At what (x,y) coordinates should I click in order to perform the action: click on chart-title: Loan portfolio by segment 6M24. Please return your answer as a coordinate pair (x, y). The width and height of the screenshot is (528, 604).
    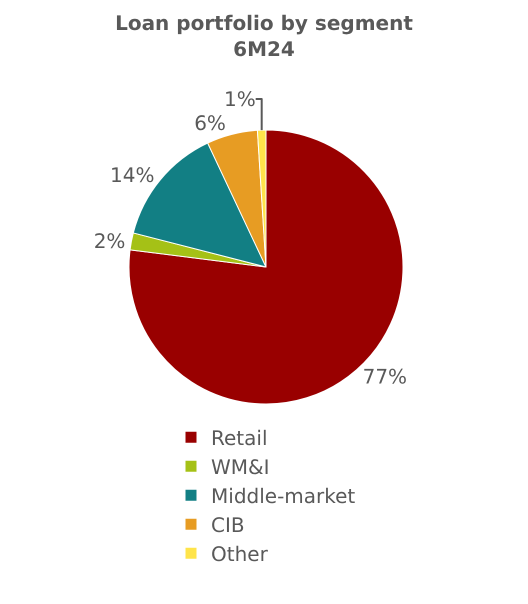
    Looking at the image, I should click on (264, 36).